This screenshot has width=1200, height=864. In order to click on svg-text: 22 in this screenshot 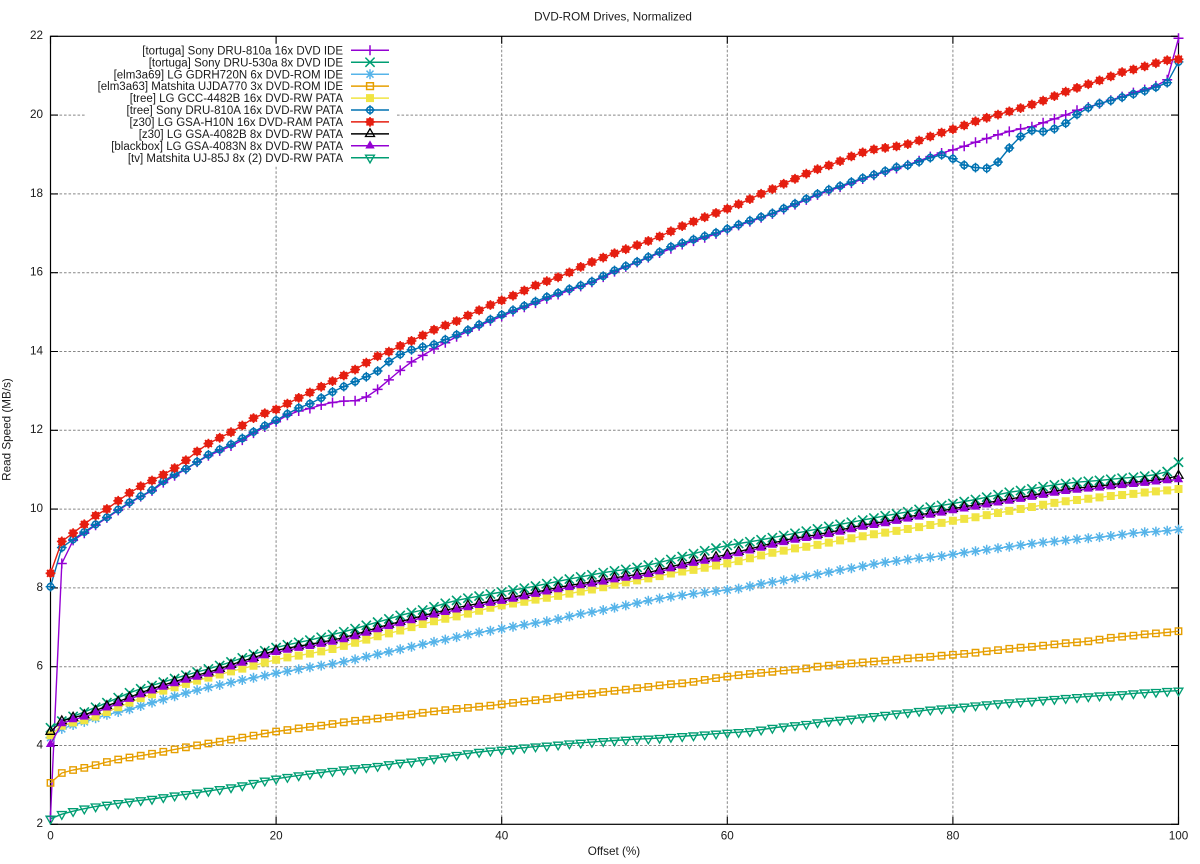, I will do `click(36, 35)`.